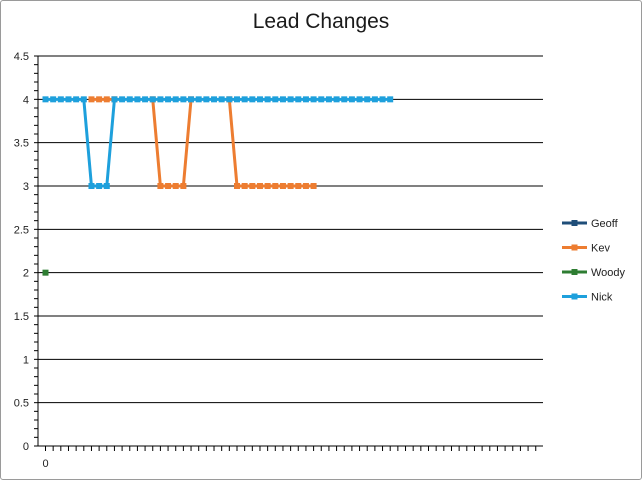  Describe the element at coordinates (21, 57) in the screenshot. I see `y-tick-label: 4.5` at that location.